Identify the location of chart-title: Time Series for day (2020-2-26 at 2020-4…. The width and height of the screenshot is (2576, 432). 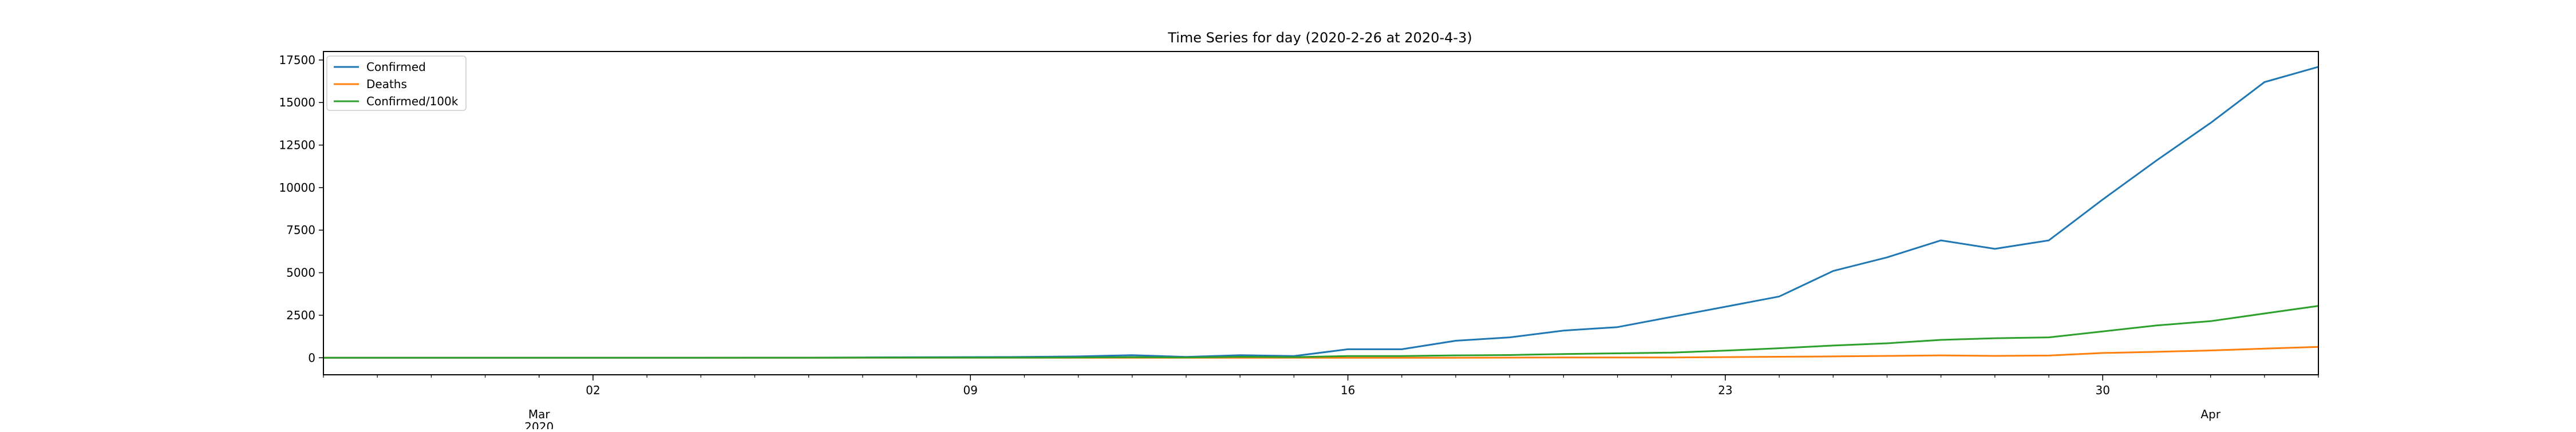
(1319, 38).